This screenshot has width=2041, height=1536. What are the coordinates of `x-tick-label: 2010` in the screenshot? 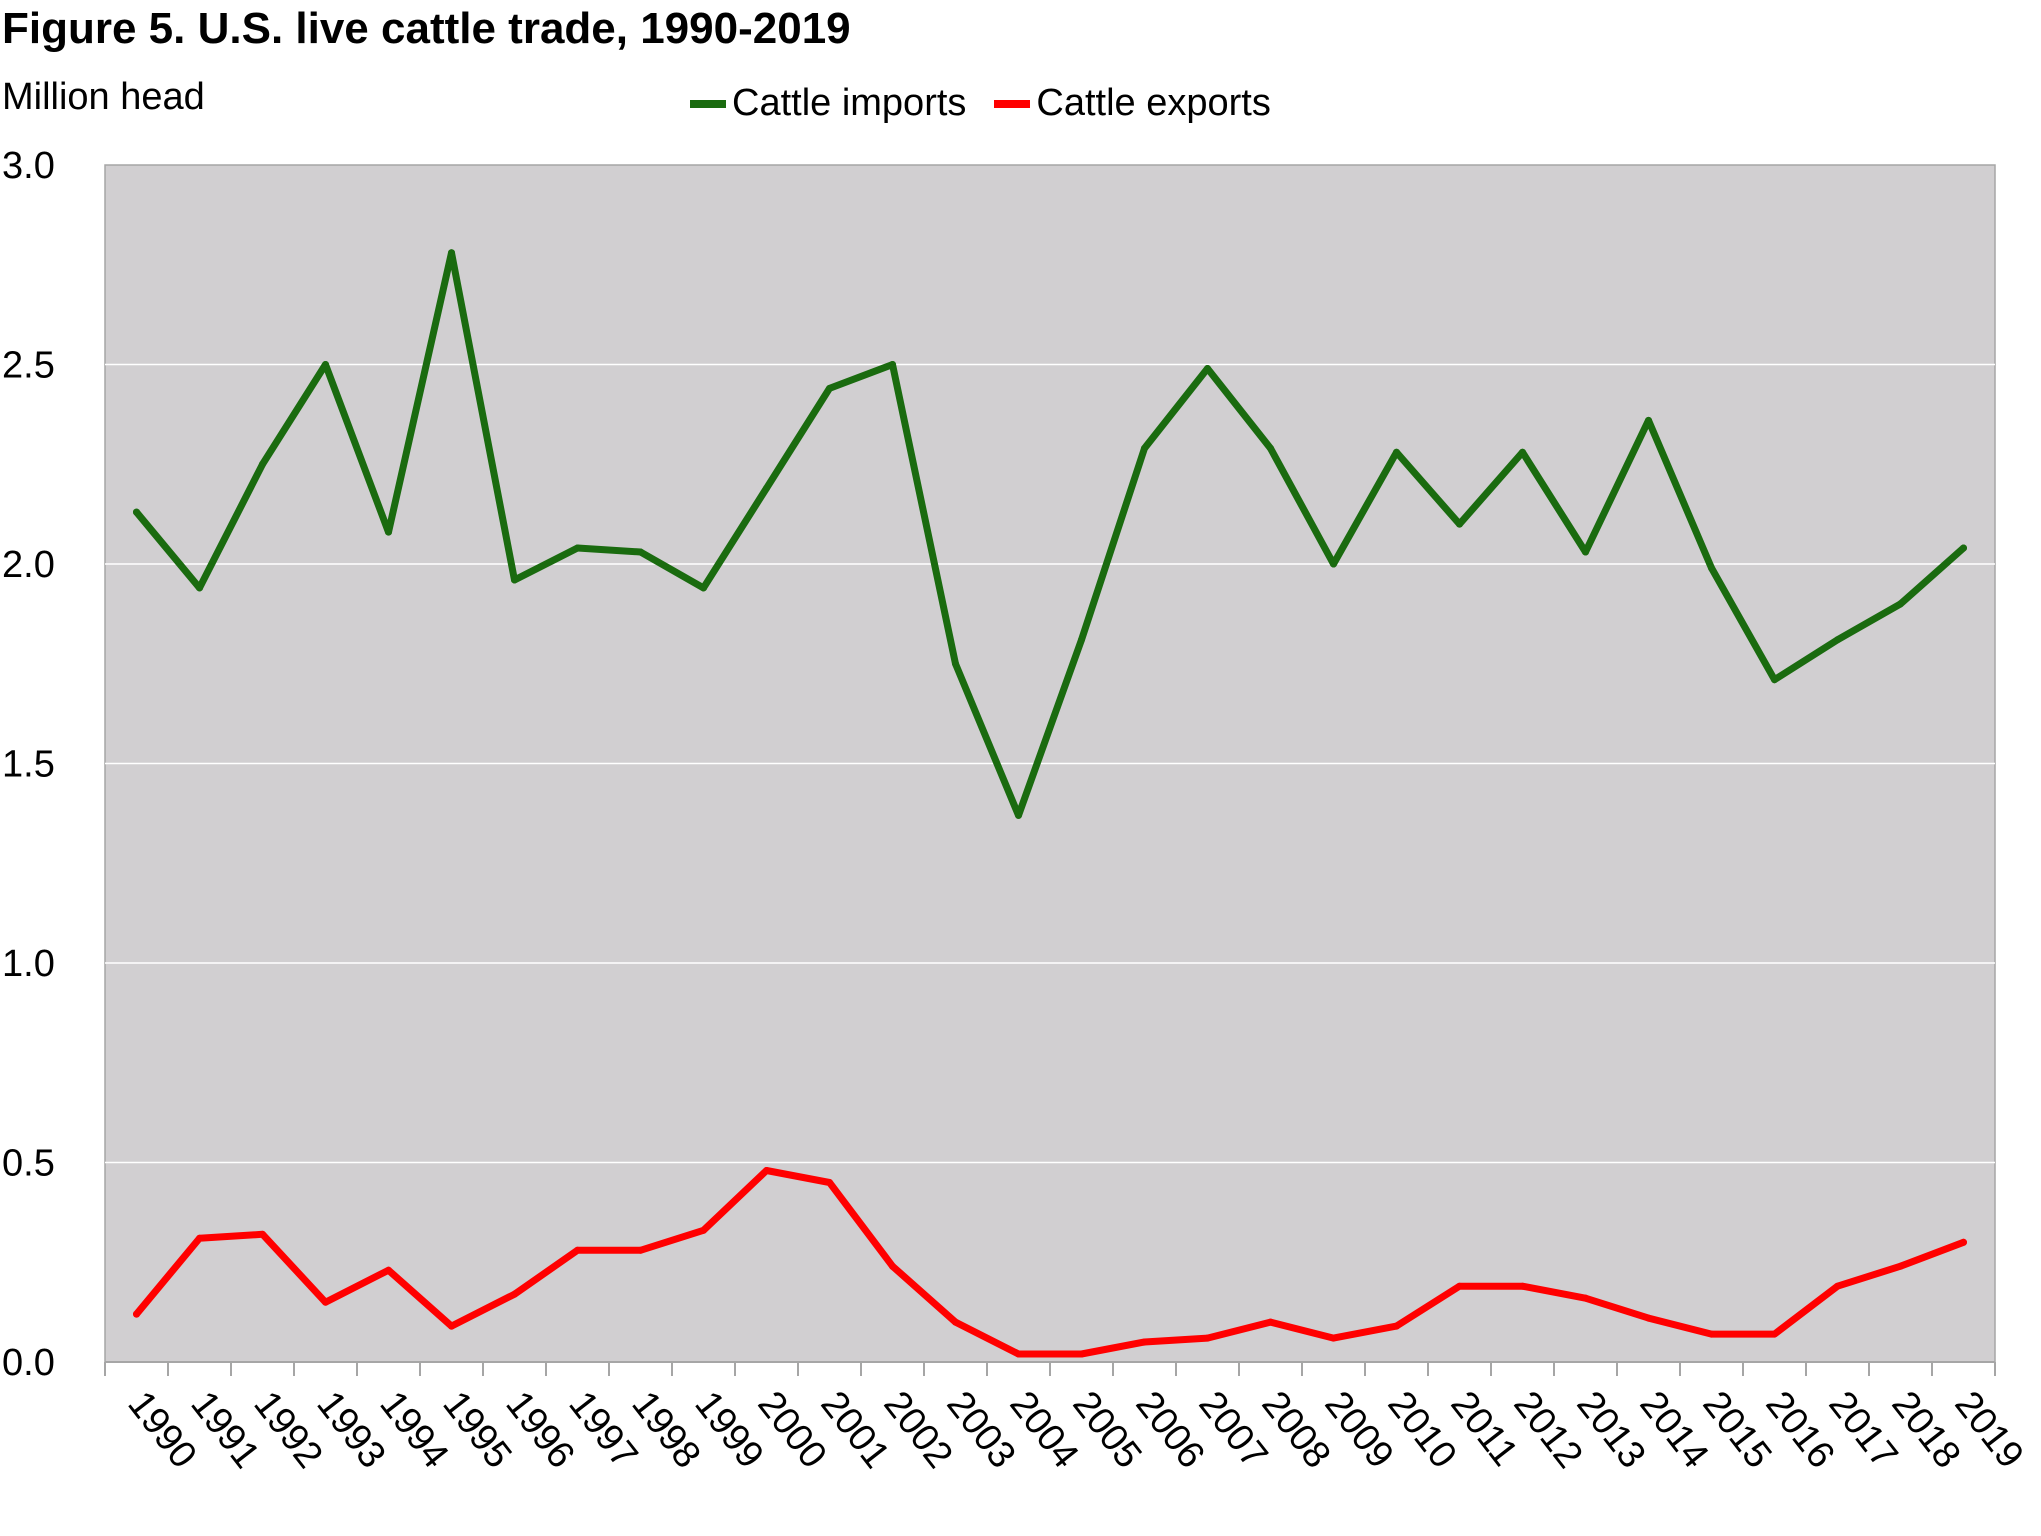 It's located at (1421, 1430).